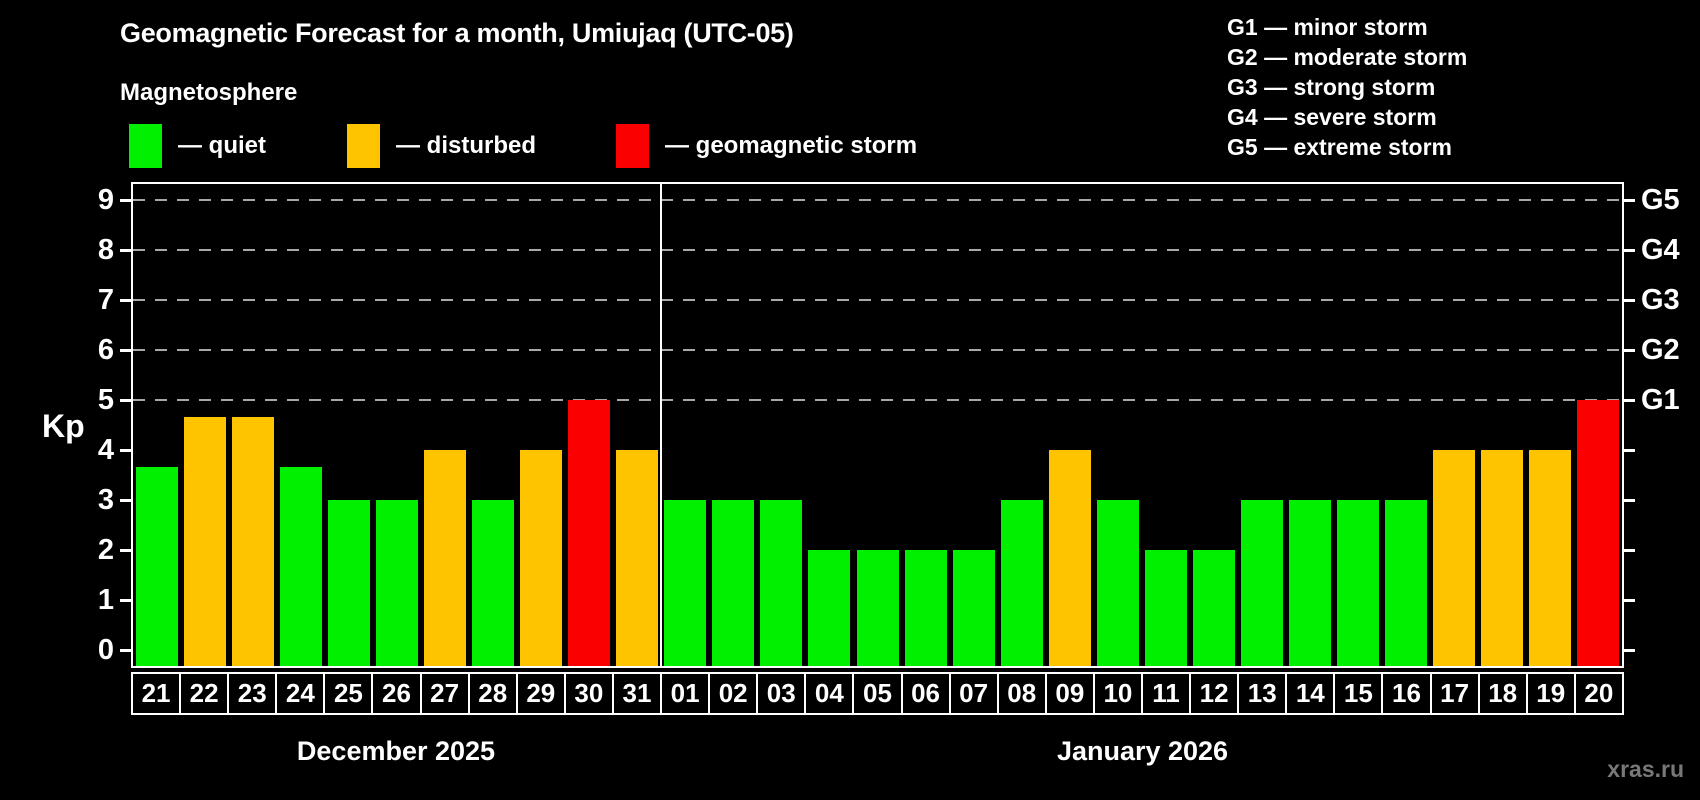 This screenshot has width=1700, height=800. Describe the element at coordinates (685, 693) in the screenshot. I see `date-cell-01: 01` at that location.